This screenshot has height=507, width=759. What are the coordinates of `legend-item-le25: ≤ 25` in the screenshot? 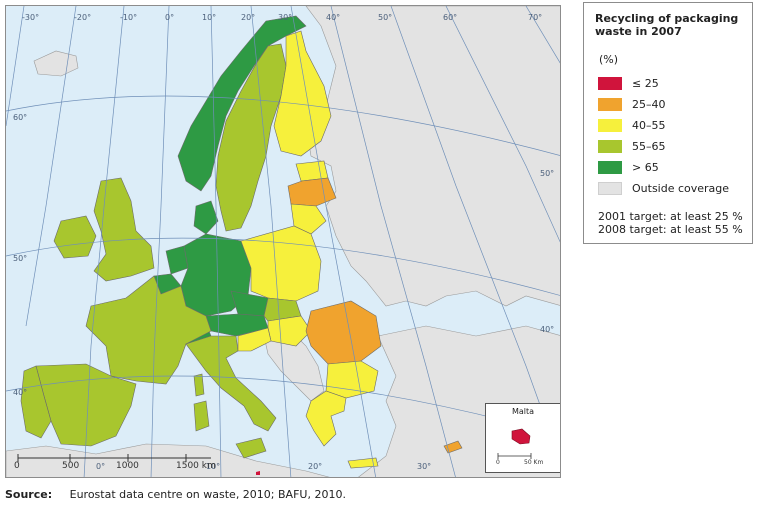 It's located at (628, 83).